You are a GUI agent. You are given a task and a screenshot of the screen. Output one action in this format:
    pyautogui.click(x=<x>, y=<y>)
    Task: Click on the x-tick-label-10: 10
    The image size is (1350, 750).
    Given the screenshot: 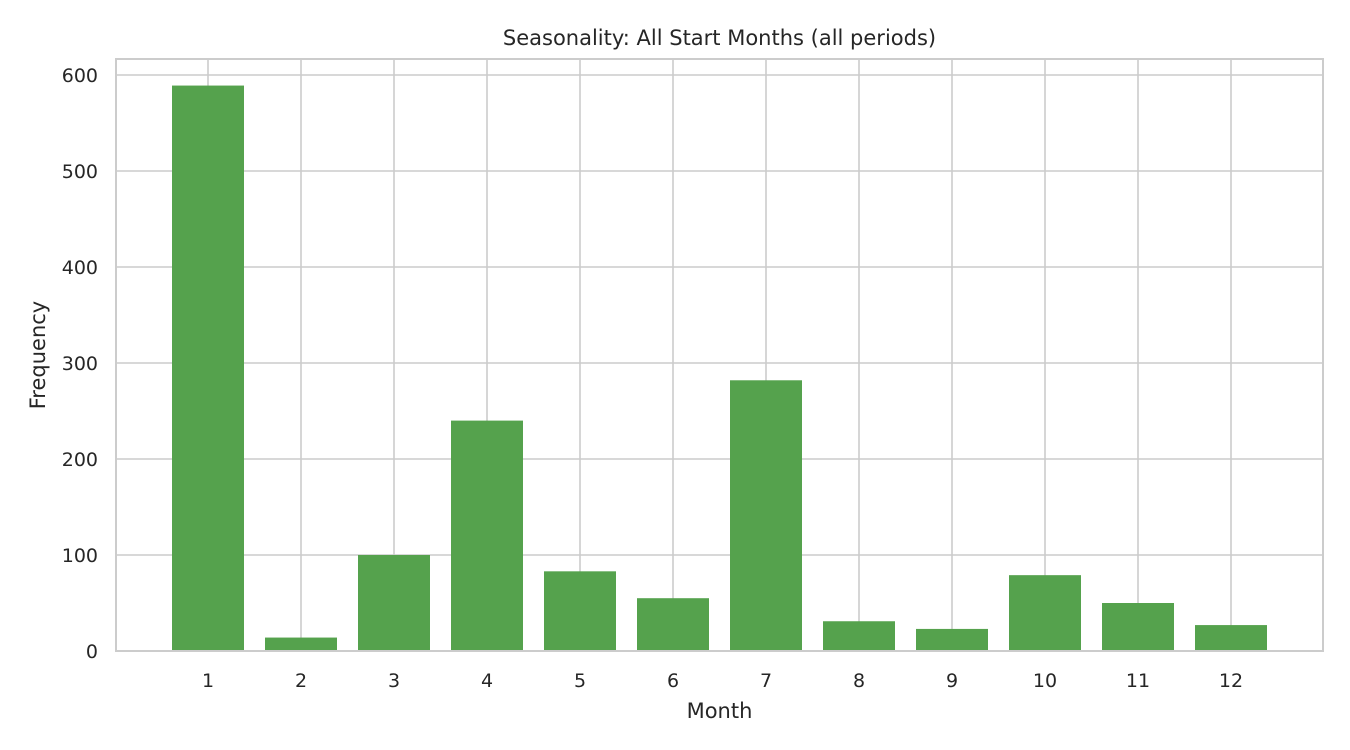 What is the action you would take?
    pyautogui.click(x=1045, y=681)
    